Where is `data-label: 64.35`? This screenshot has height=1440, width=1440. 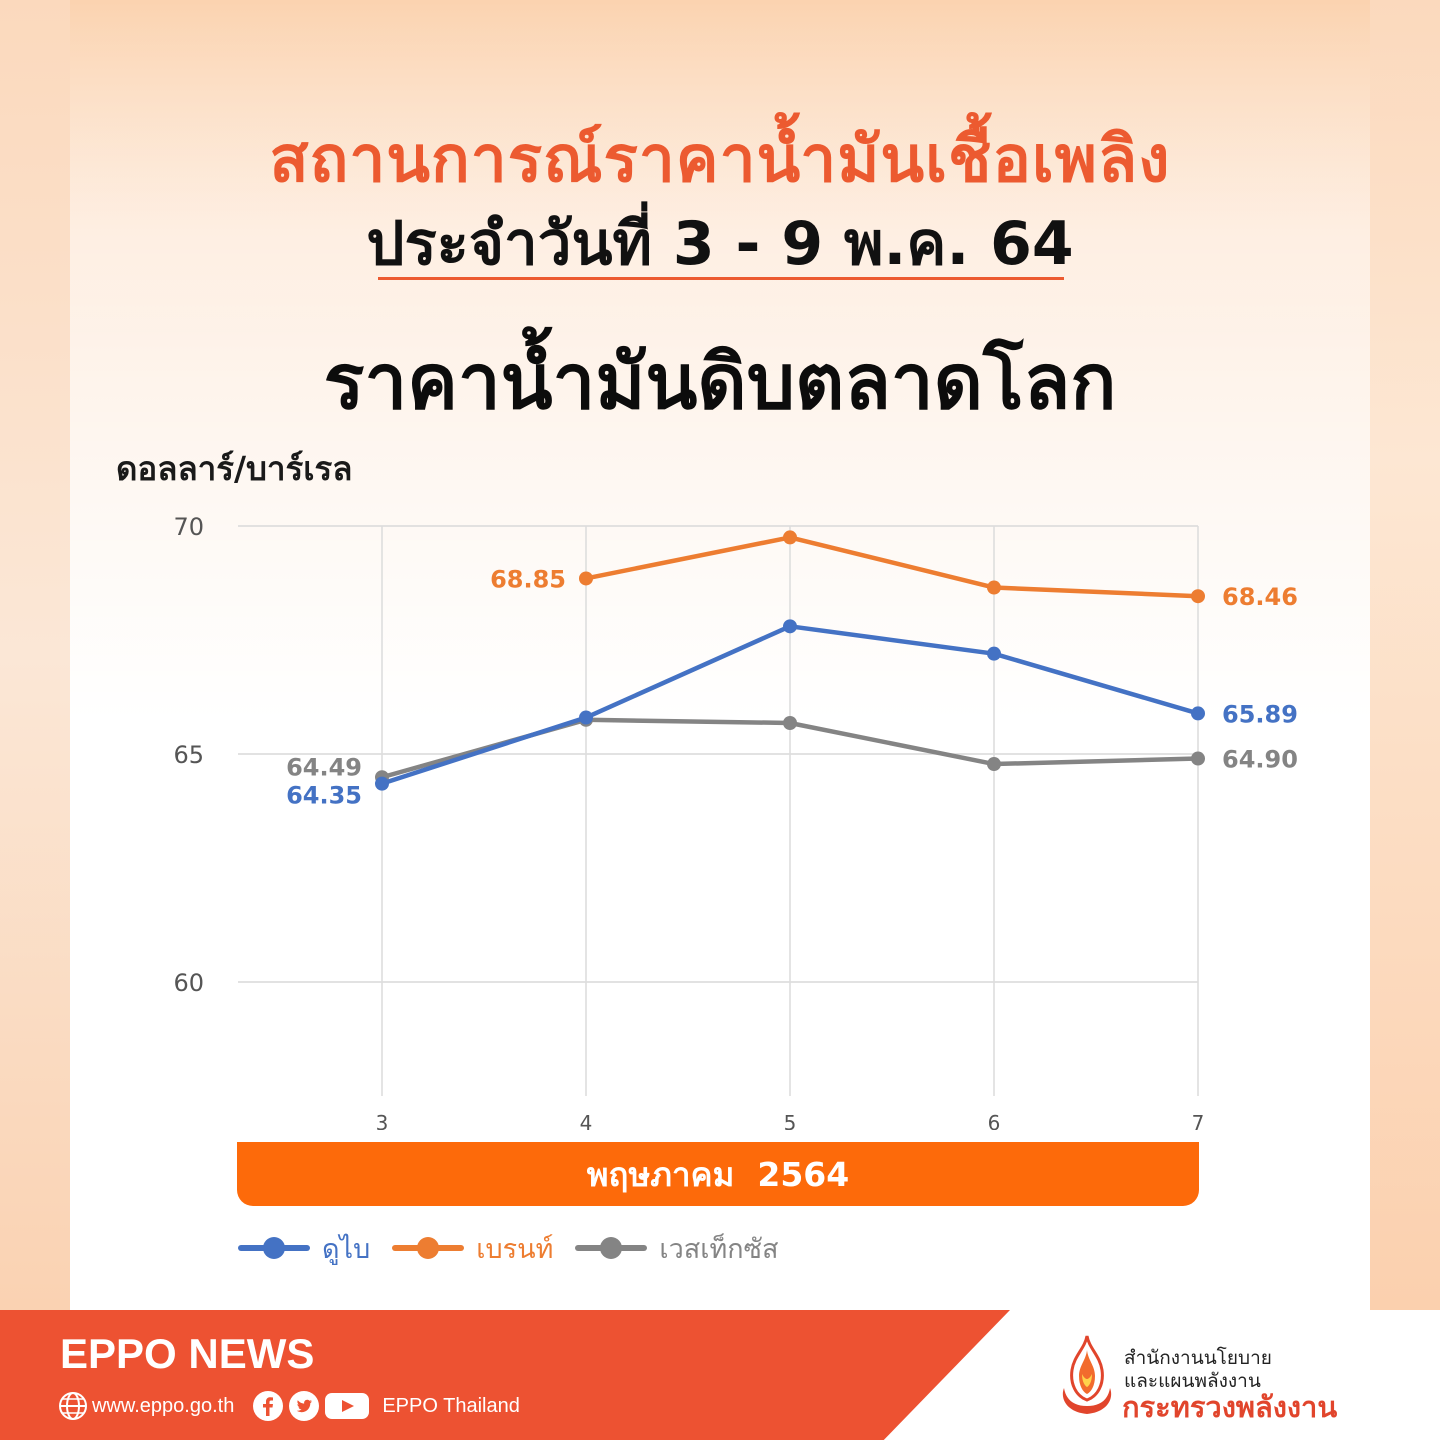
data-label: 64.35 is located at coordinates (324, 796).